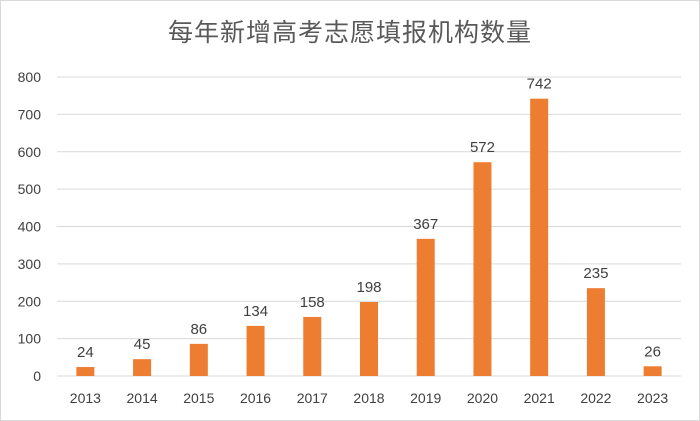 The image size is (700, 421). What do you see at coordinates (30, 114) in the screenshot?
I see `y-tick-label-700: 700` at bounding box center [30, 114].